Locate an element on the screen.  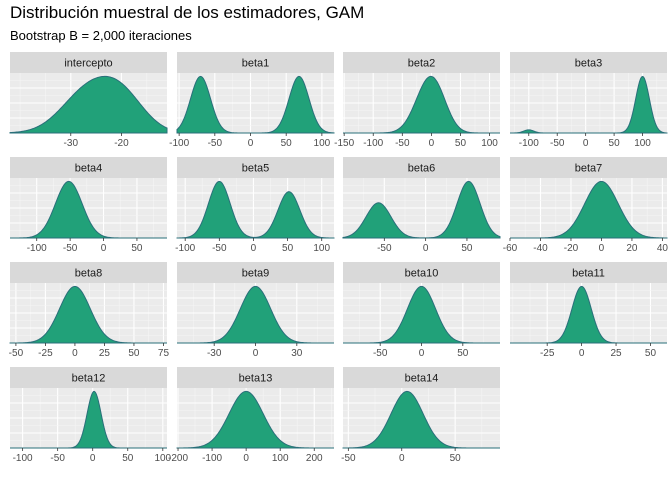
facet-panel-beta10: beta10 -50 0 50 is located at coordinates (421, 310).